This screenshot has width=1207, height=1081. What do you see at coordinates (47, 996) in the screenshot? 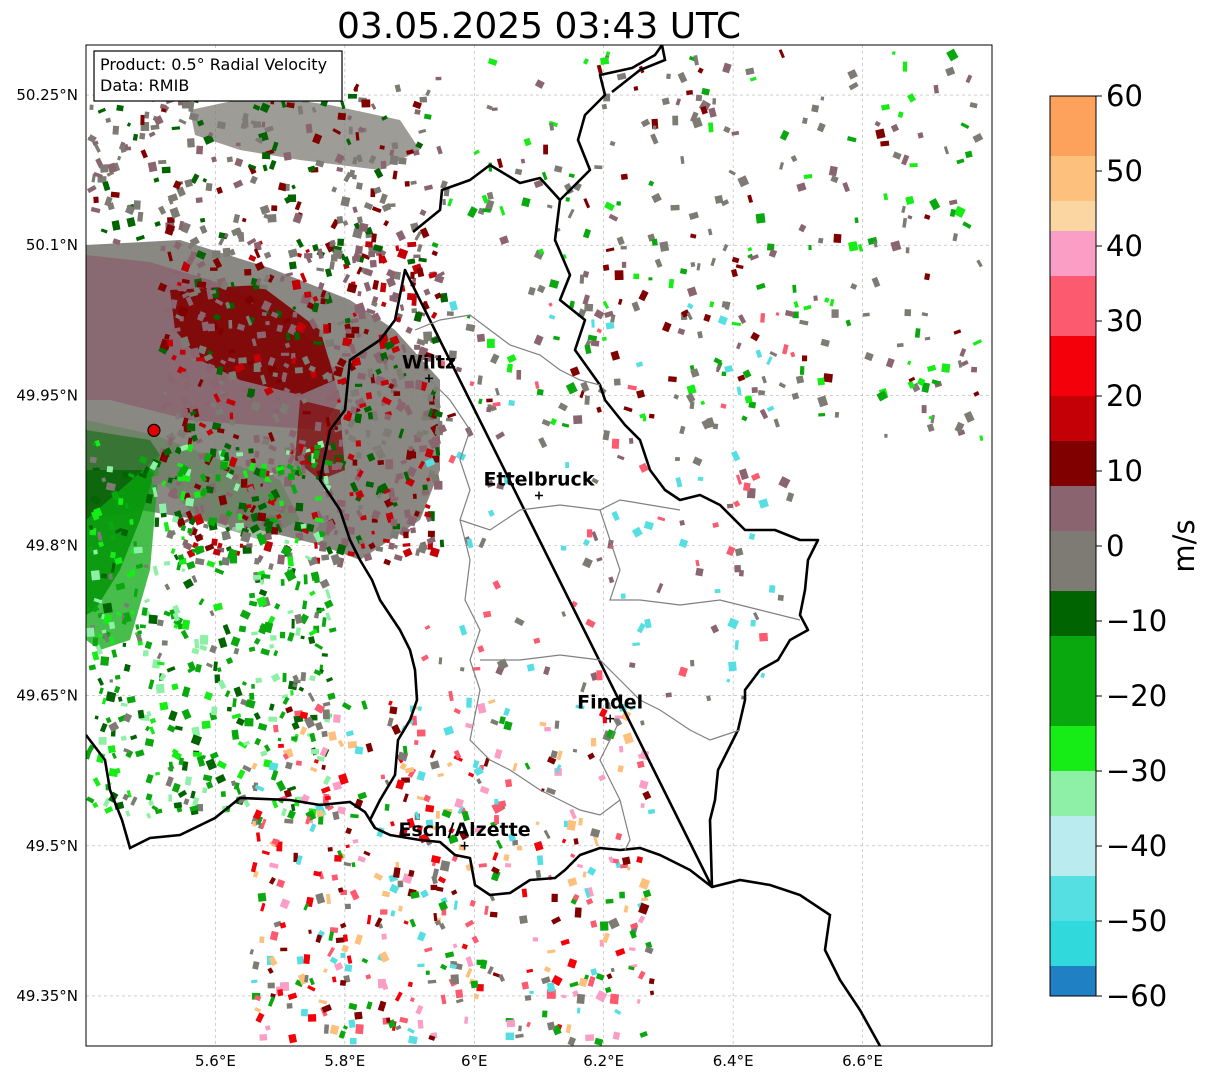
I see `y-tick-label: 49.35°N` at bounding box center [47, 996].